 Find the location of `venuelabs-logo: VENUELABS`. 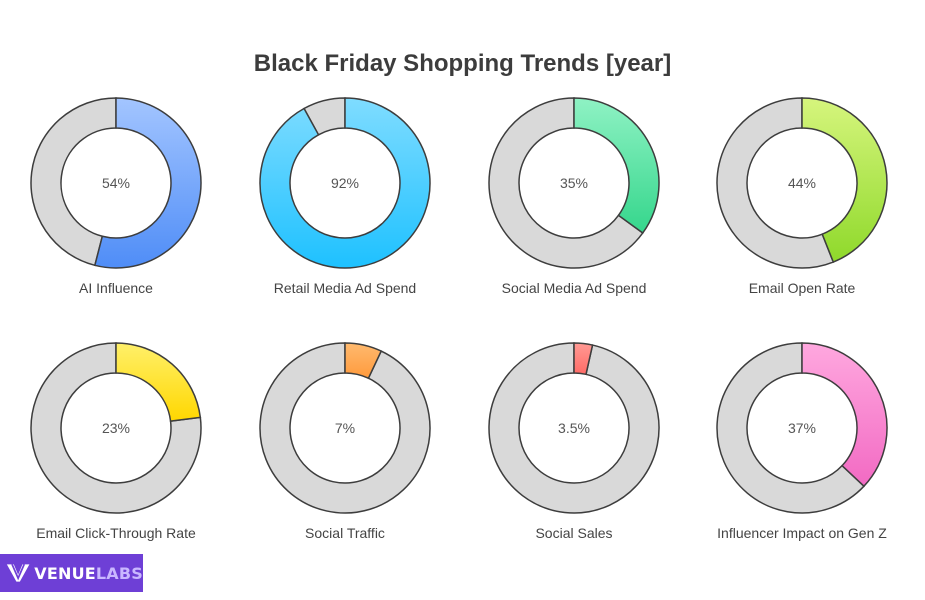

venuelabs-logo: VENUELABS is located at coordinates (71, 573).